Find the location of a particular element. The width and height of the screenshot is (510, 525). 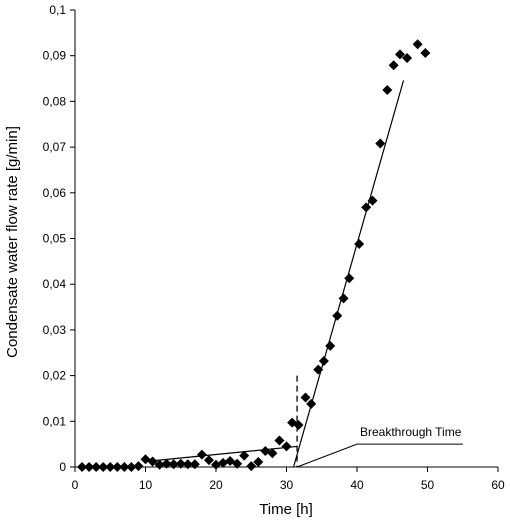

y-tick-label: 0,09 is located at coordinates (55, 56).